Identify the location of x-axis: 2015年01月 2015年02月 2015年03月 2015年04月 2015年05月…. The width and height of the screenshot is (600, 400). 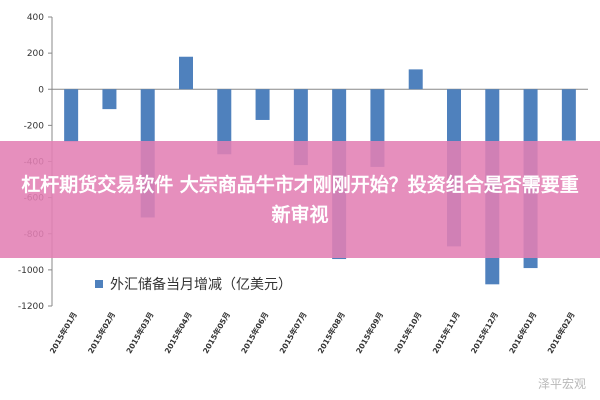
(312, 332).